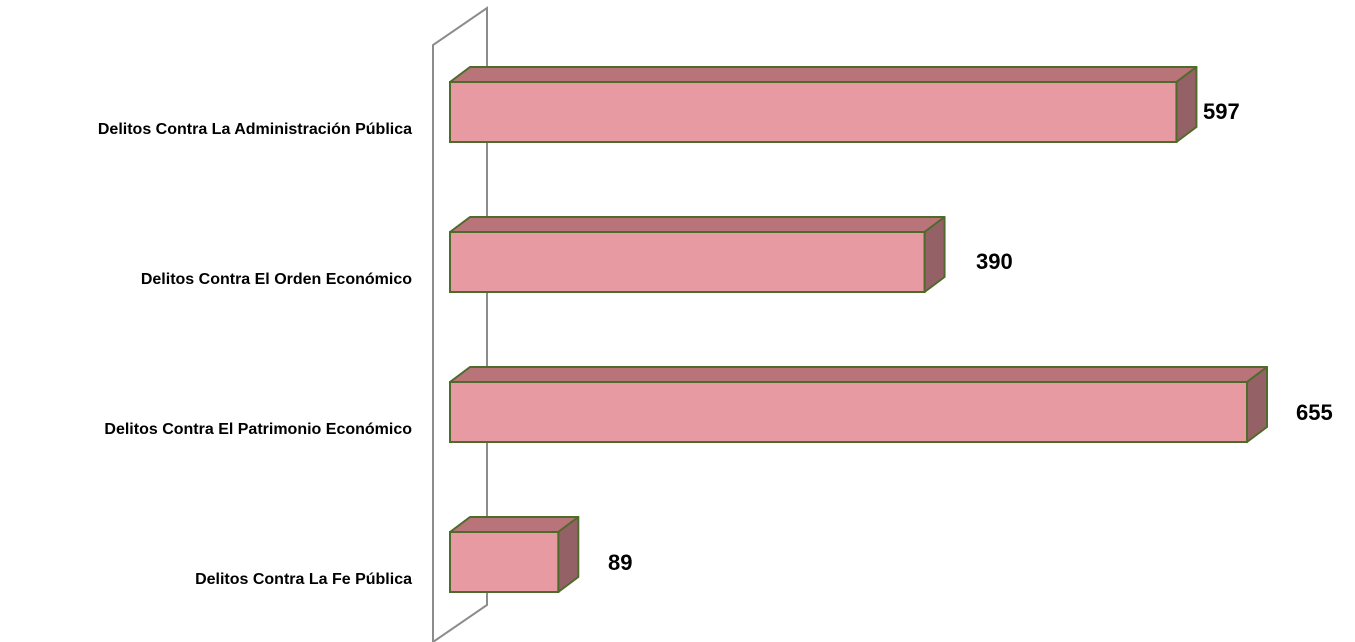 This screenshot has width=1355, height=642. Describe the element at coordinates (994, 261) in the screenshot. I see `value-label: 390` at that location.